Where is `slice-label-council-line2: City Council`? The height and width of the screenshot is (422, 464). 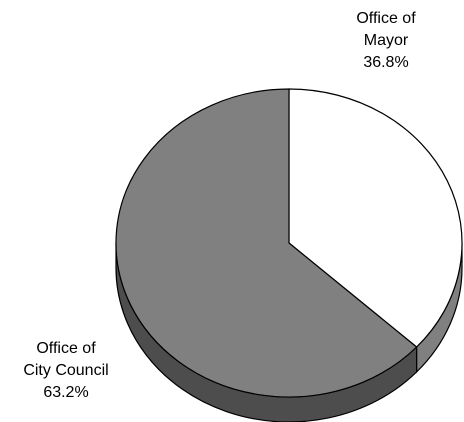
slice-label-council-line2: City Council is located at coordinates (66, 370).